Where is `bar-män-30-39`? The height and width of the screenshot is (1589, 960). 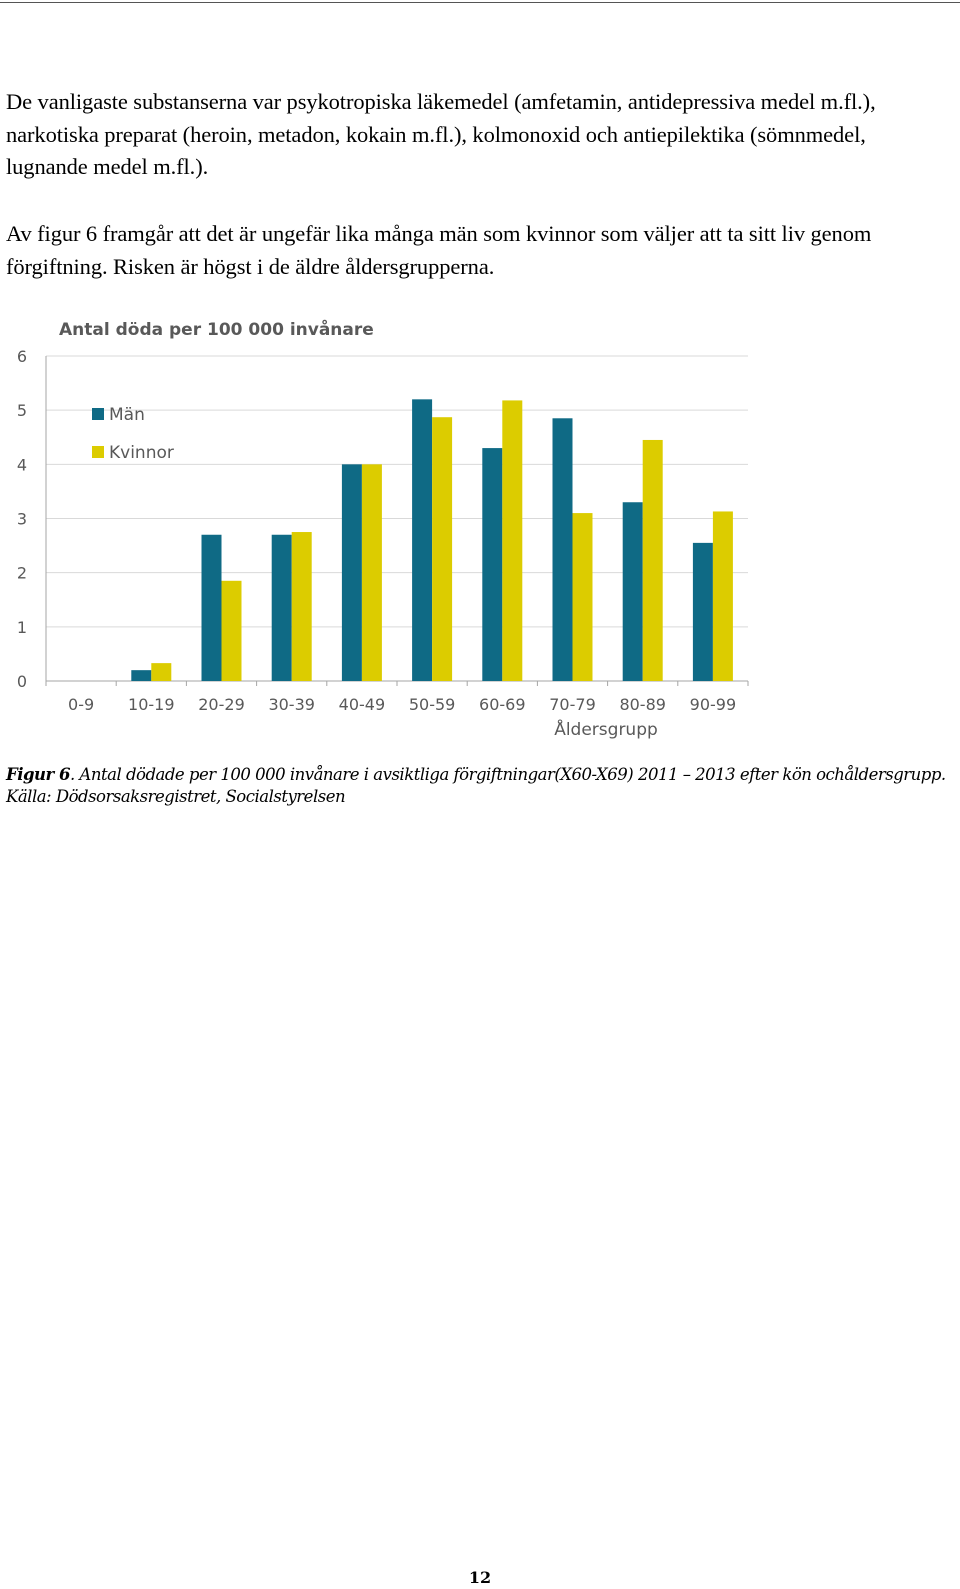
bar-män-30-39 is located at coordinates (281, 607).